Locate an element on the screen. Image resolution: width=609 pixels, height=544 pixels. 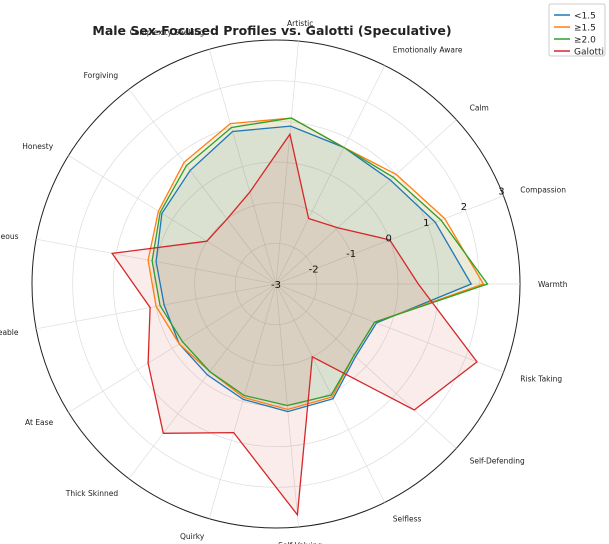
legend-label: ≥2.0 is located at coordinates (585, 41).